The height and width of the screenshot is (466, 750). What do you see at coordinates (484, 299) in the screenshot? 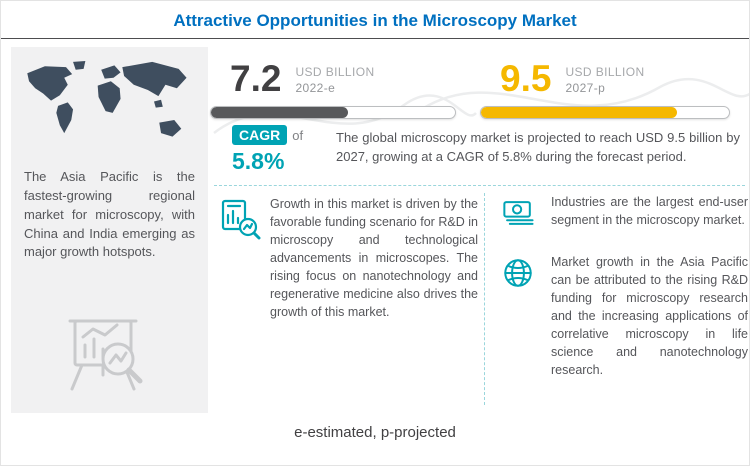
I see `vertical-divider` at bounding box center [484, 299].